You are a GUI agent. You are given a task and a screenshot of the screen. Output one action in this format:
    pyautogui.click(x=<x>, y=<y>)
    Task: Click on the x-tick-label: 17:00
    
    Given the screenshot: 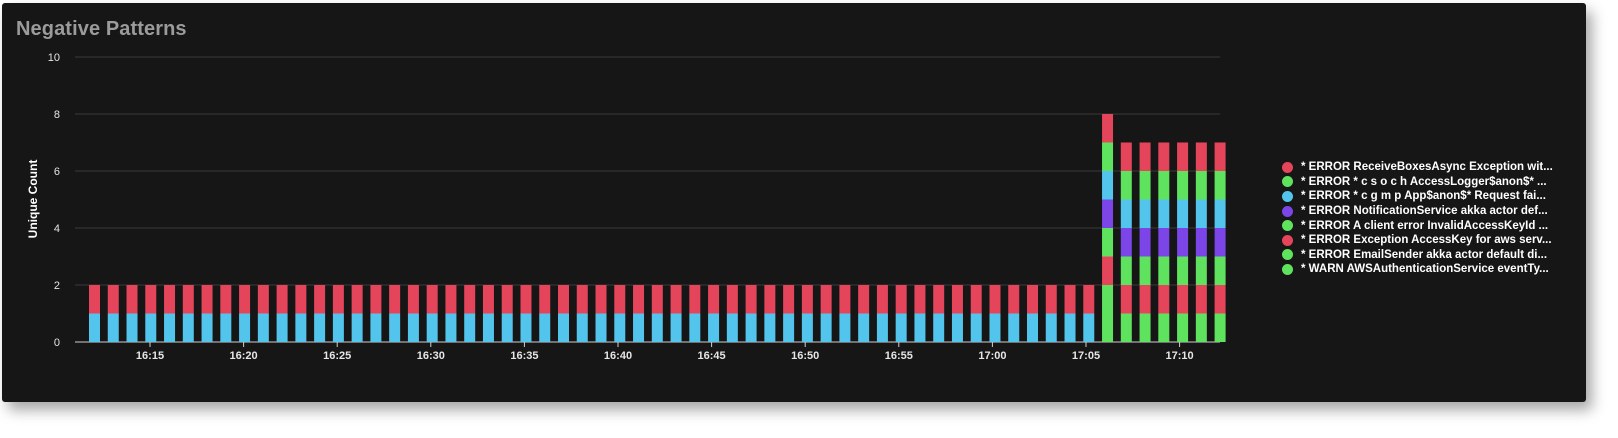 What is the action you would take?
    pyautogui.click(x=992, y=356)
    